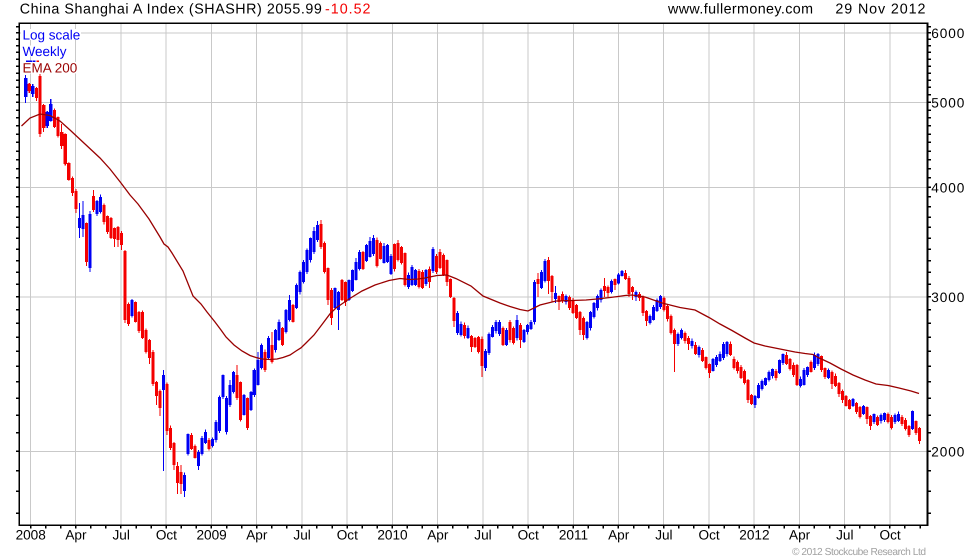 This screenshot has height=560, width=980. What do you see at coordinates (880, 9) in the screenshot?
I see `svg-text: 29 Nov 2012` at bounding box center [880, 9].